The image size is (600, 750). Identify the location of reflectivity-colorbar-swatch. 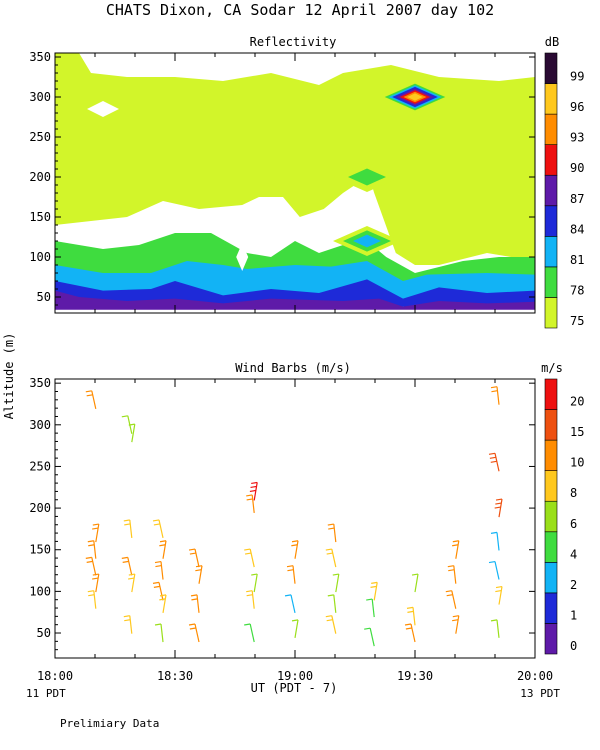
(551, 313).